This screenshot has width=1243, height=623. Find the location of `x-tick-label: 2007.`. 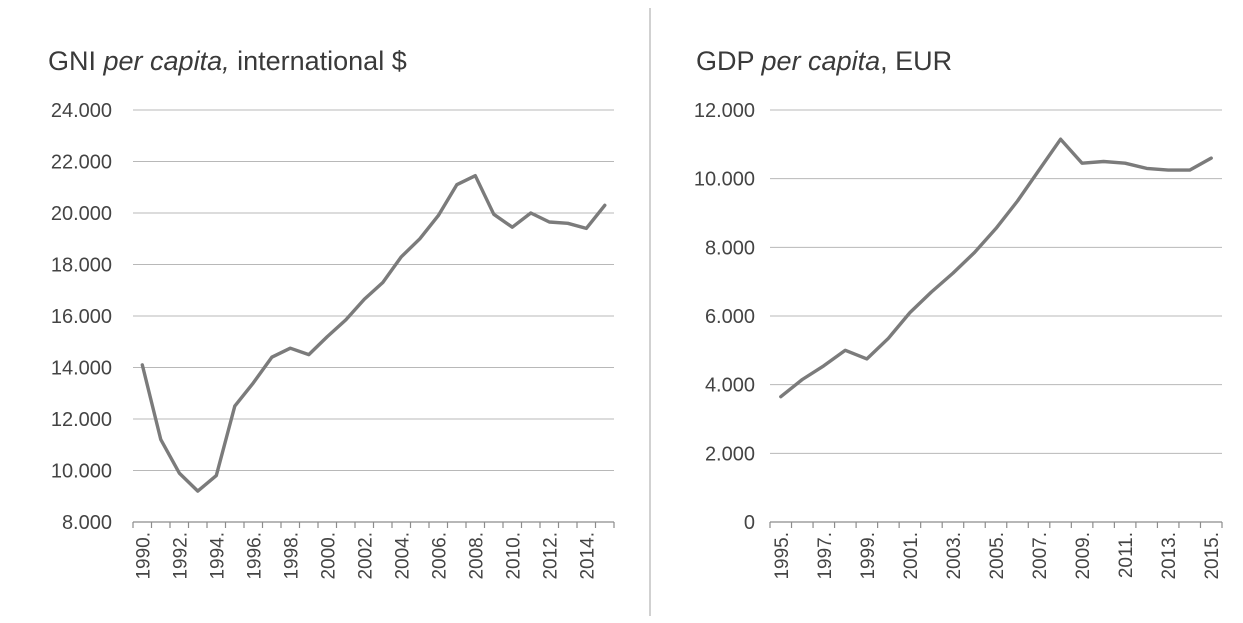

x-tick-label: 2007. is located at coordinates (1040, 556).